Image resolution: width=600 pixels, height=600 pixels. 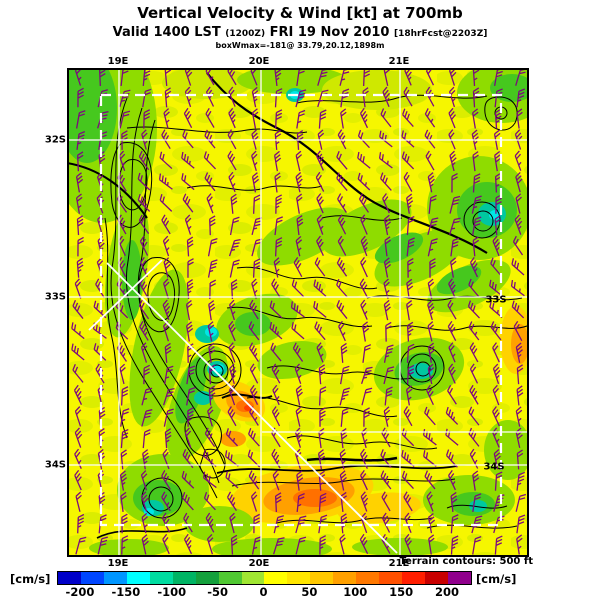 What do you see at coordinates (118, 563) in the screenshot?
I see `lon-tick-label-bottom: 19E` at bounding box center [118, 563].